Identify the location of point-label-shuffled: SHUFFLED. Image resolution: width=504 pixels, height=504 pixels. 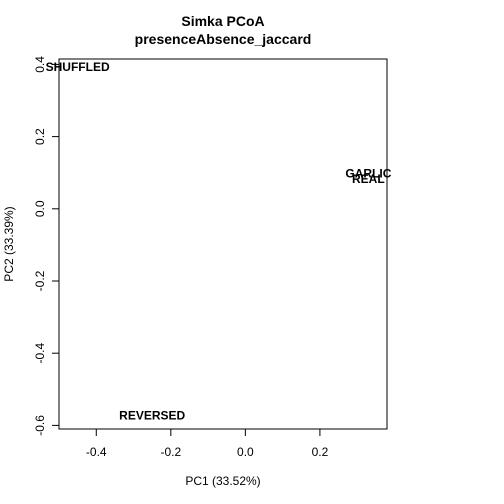
(78, 67).